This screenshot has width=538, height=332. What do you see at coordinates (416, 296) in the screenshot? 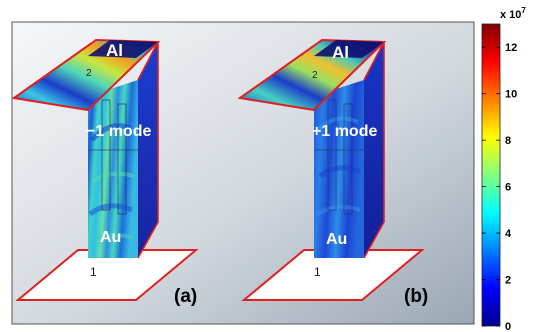
I see `panel-caption: (b)` at bounding box center [416, 296].